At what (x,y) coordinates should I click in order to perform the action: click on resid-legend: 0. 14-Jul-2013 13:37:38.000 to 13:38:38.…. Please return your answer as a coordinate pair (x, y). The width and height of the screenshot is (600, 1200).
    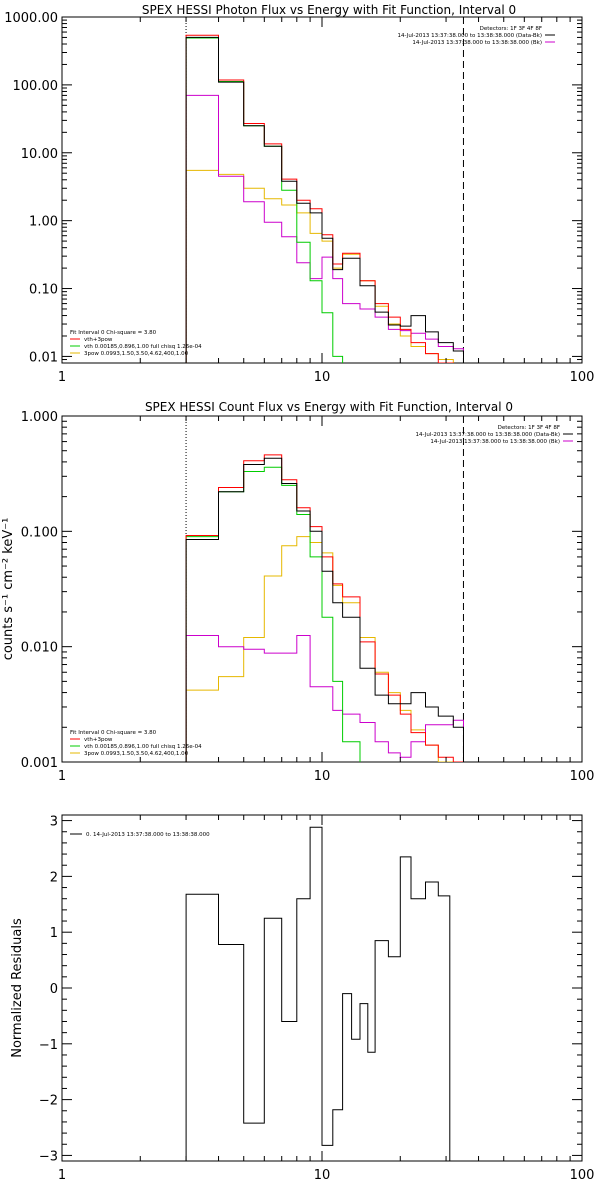
    Looking at the image, I should click on (140, 835).